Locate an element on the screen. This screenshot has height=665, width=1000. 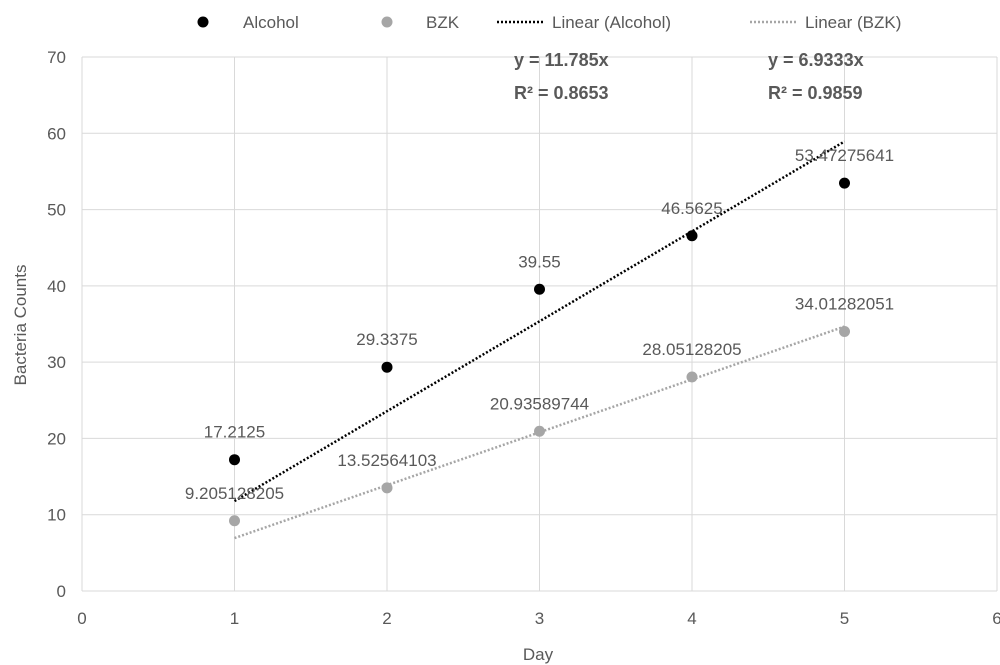
y-tick-label: 70 is located at coordinates (56, 57).